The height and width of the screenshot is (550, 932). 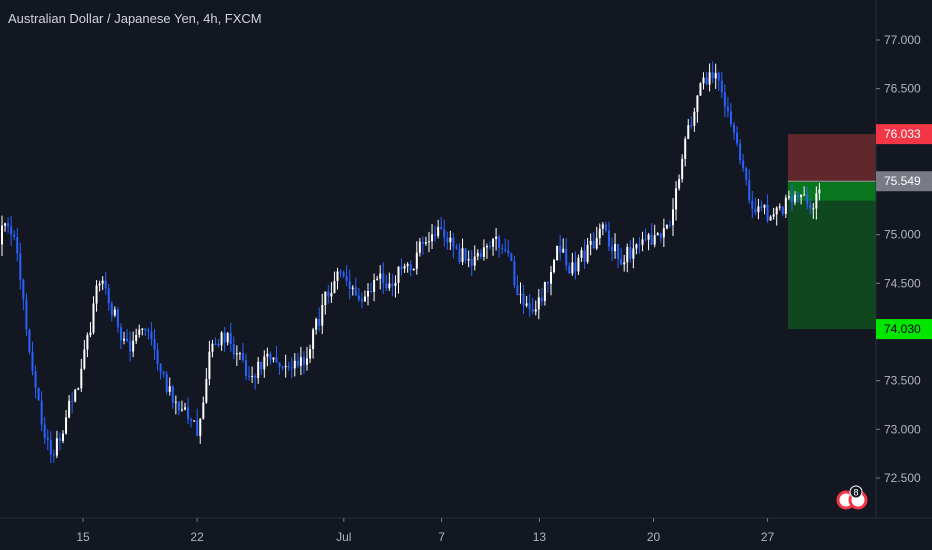 I want to click on short-position-tool, so click(x=831, y=232).